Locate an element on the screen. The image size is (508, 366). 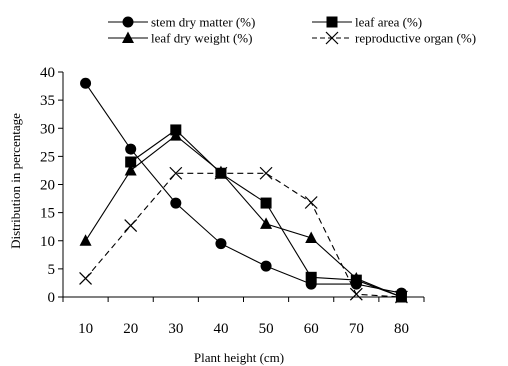
y-tick-label: 10 is located at coordinates (47, 242).